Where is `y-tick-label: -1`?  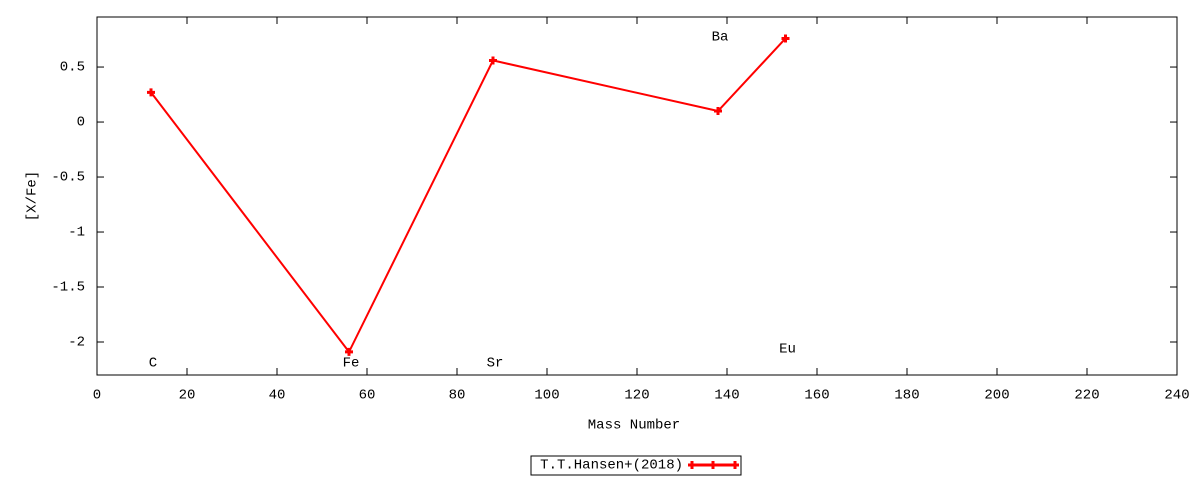
y-tick-label: -1 is located at coordinates (76, 233).